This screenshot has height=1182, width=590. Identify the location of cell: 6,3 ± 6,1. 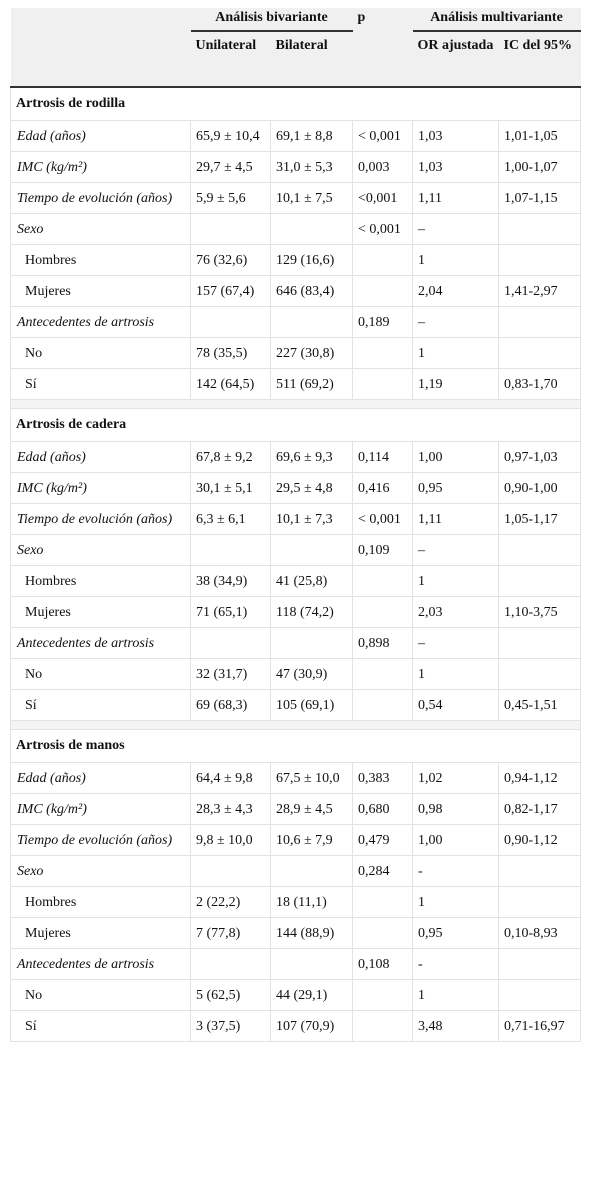
(230, 519).